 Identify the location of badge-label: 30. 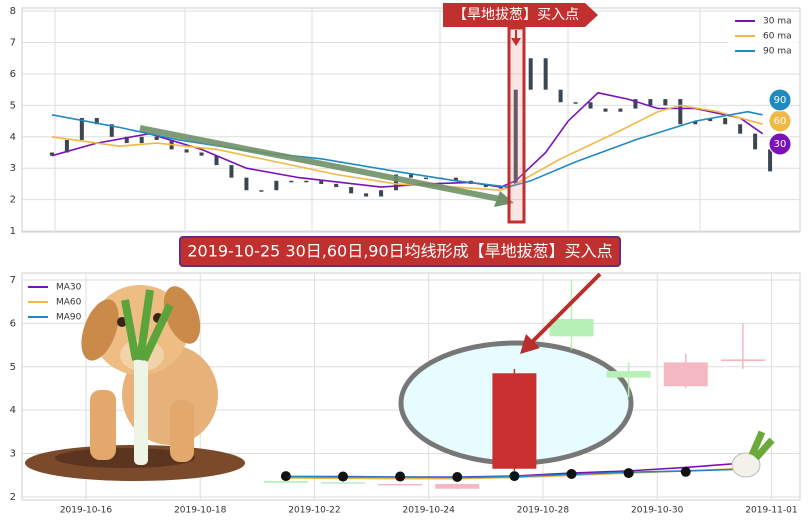
(780, 144).